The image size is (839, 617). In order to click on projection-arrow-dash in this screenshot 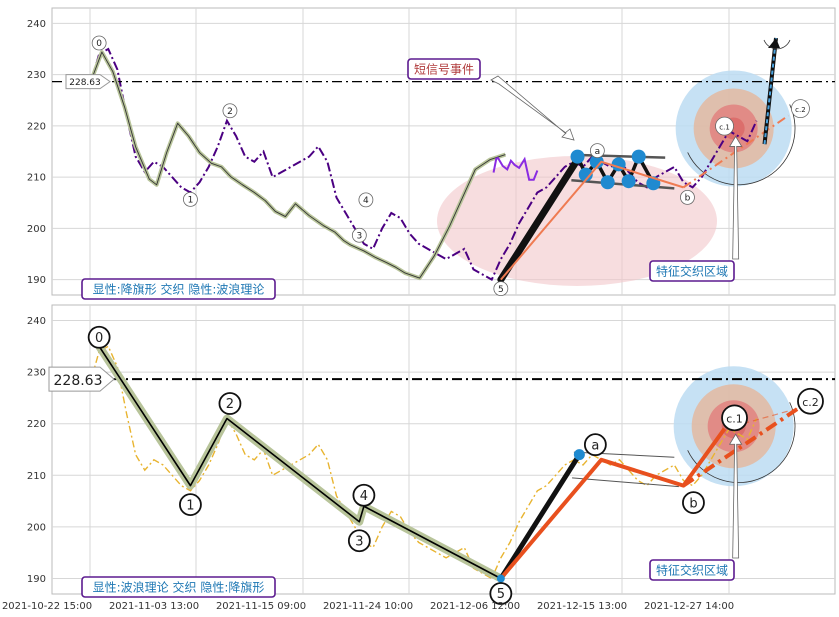, I will do `click(770, 91)`.